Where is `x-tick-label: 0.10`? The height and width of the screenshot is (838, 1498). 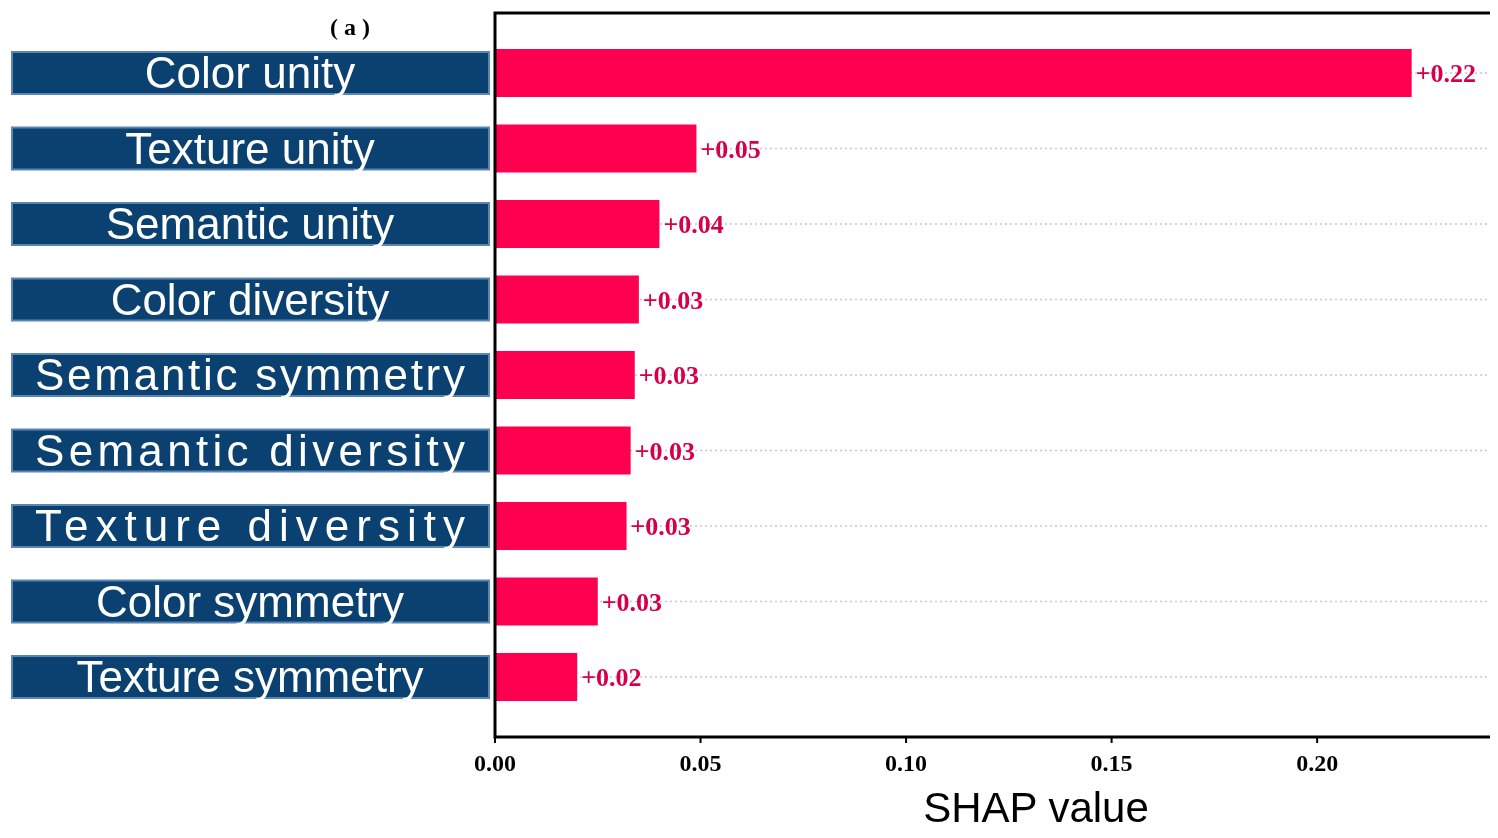 x-tick-label: 0.10 is located at coordinates (906, 763).